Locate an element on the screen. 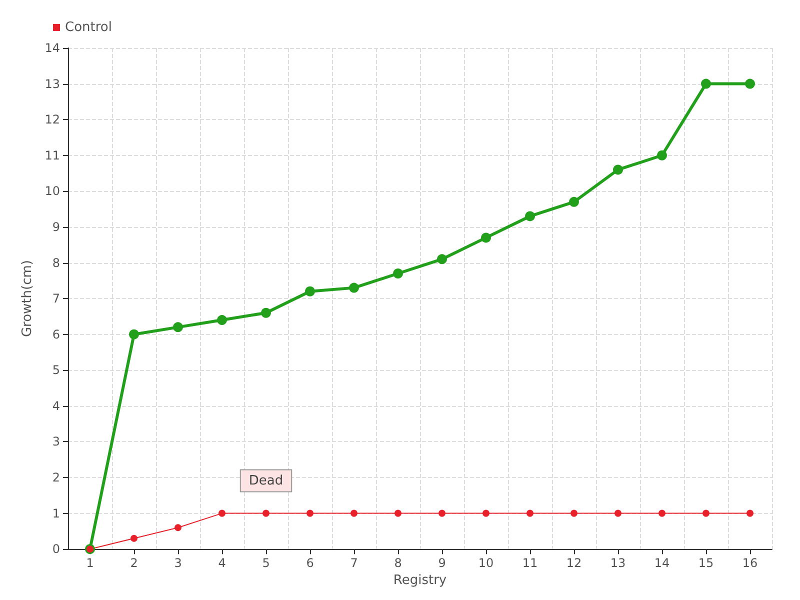 The height and width of the screenshot is (600, 800). x-tick-label: 8 is located at coordinates (398, 563).